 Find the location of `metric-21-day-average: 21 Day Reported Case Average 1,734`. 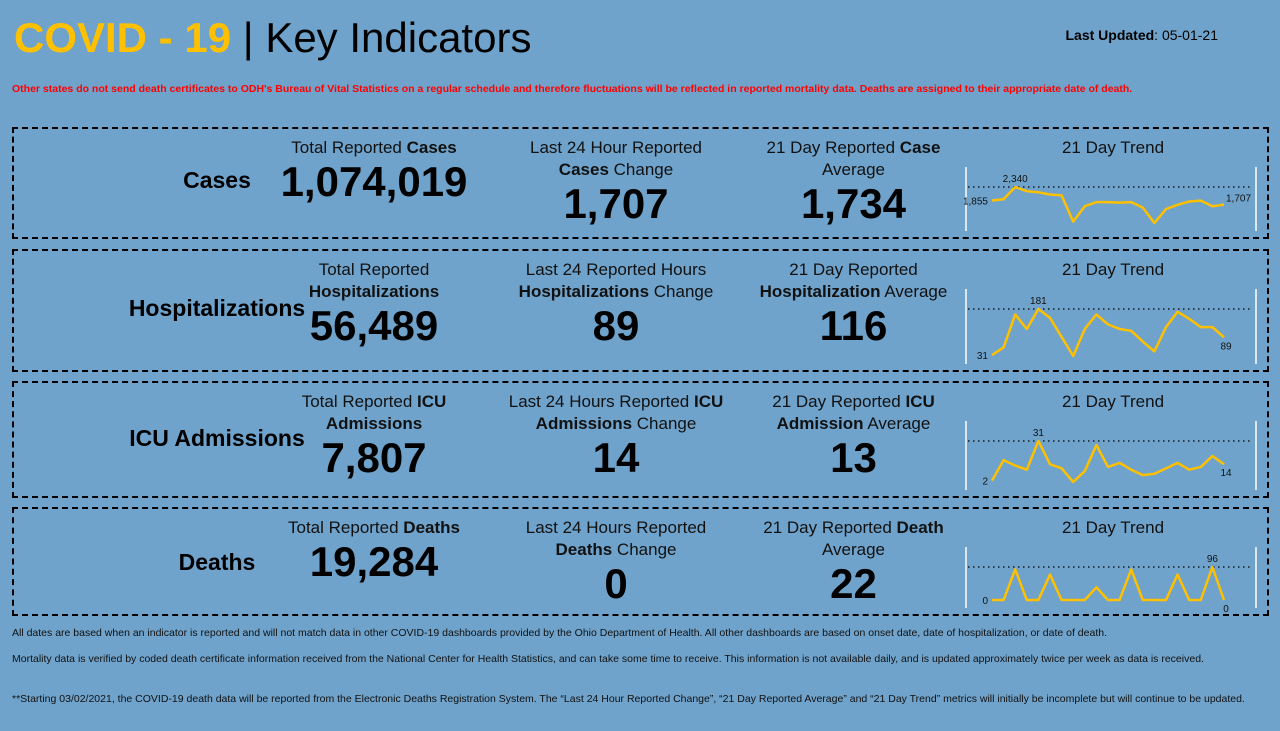

metric-21-day-average: 21 Day Reported Case Average 1,734 is located at coordinates (853, 182).